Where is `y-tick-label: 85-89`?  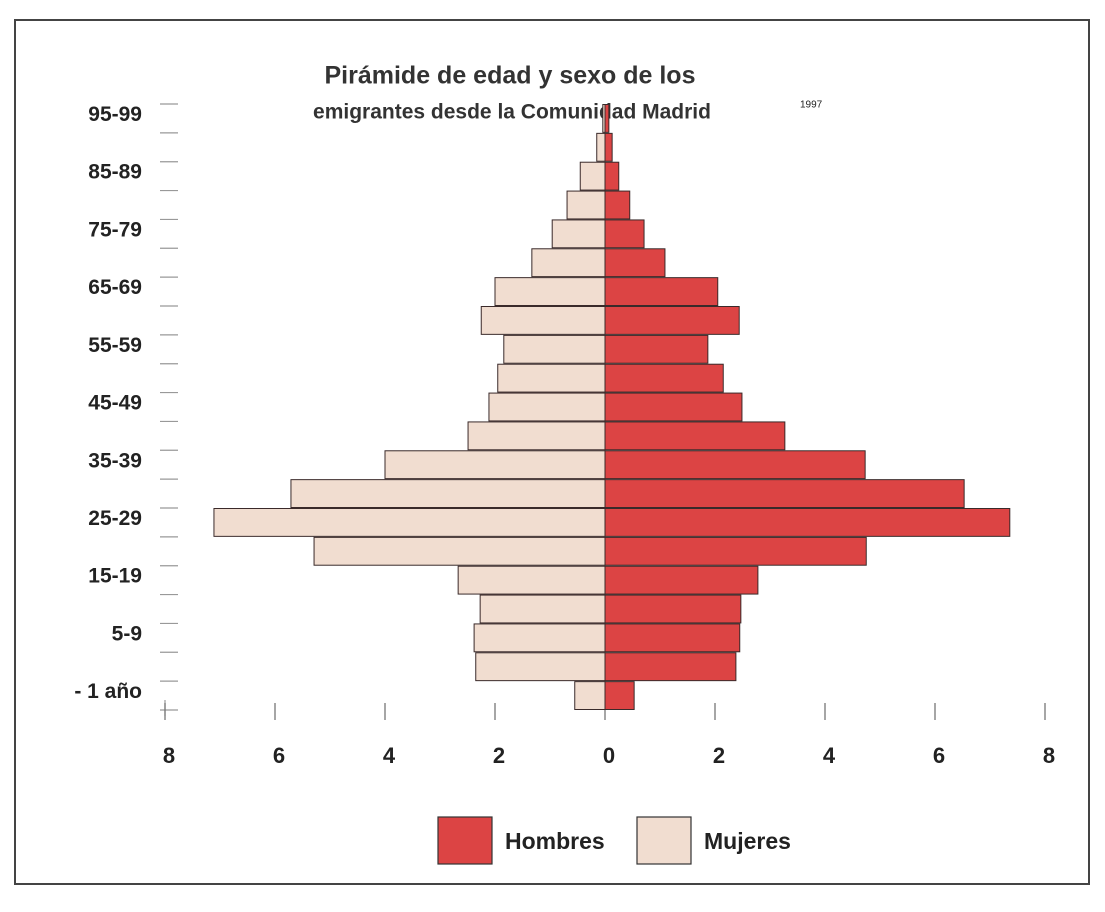 y-tick-label: 85-89 is located at coordinates (115, 172).